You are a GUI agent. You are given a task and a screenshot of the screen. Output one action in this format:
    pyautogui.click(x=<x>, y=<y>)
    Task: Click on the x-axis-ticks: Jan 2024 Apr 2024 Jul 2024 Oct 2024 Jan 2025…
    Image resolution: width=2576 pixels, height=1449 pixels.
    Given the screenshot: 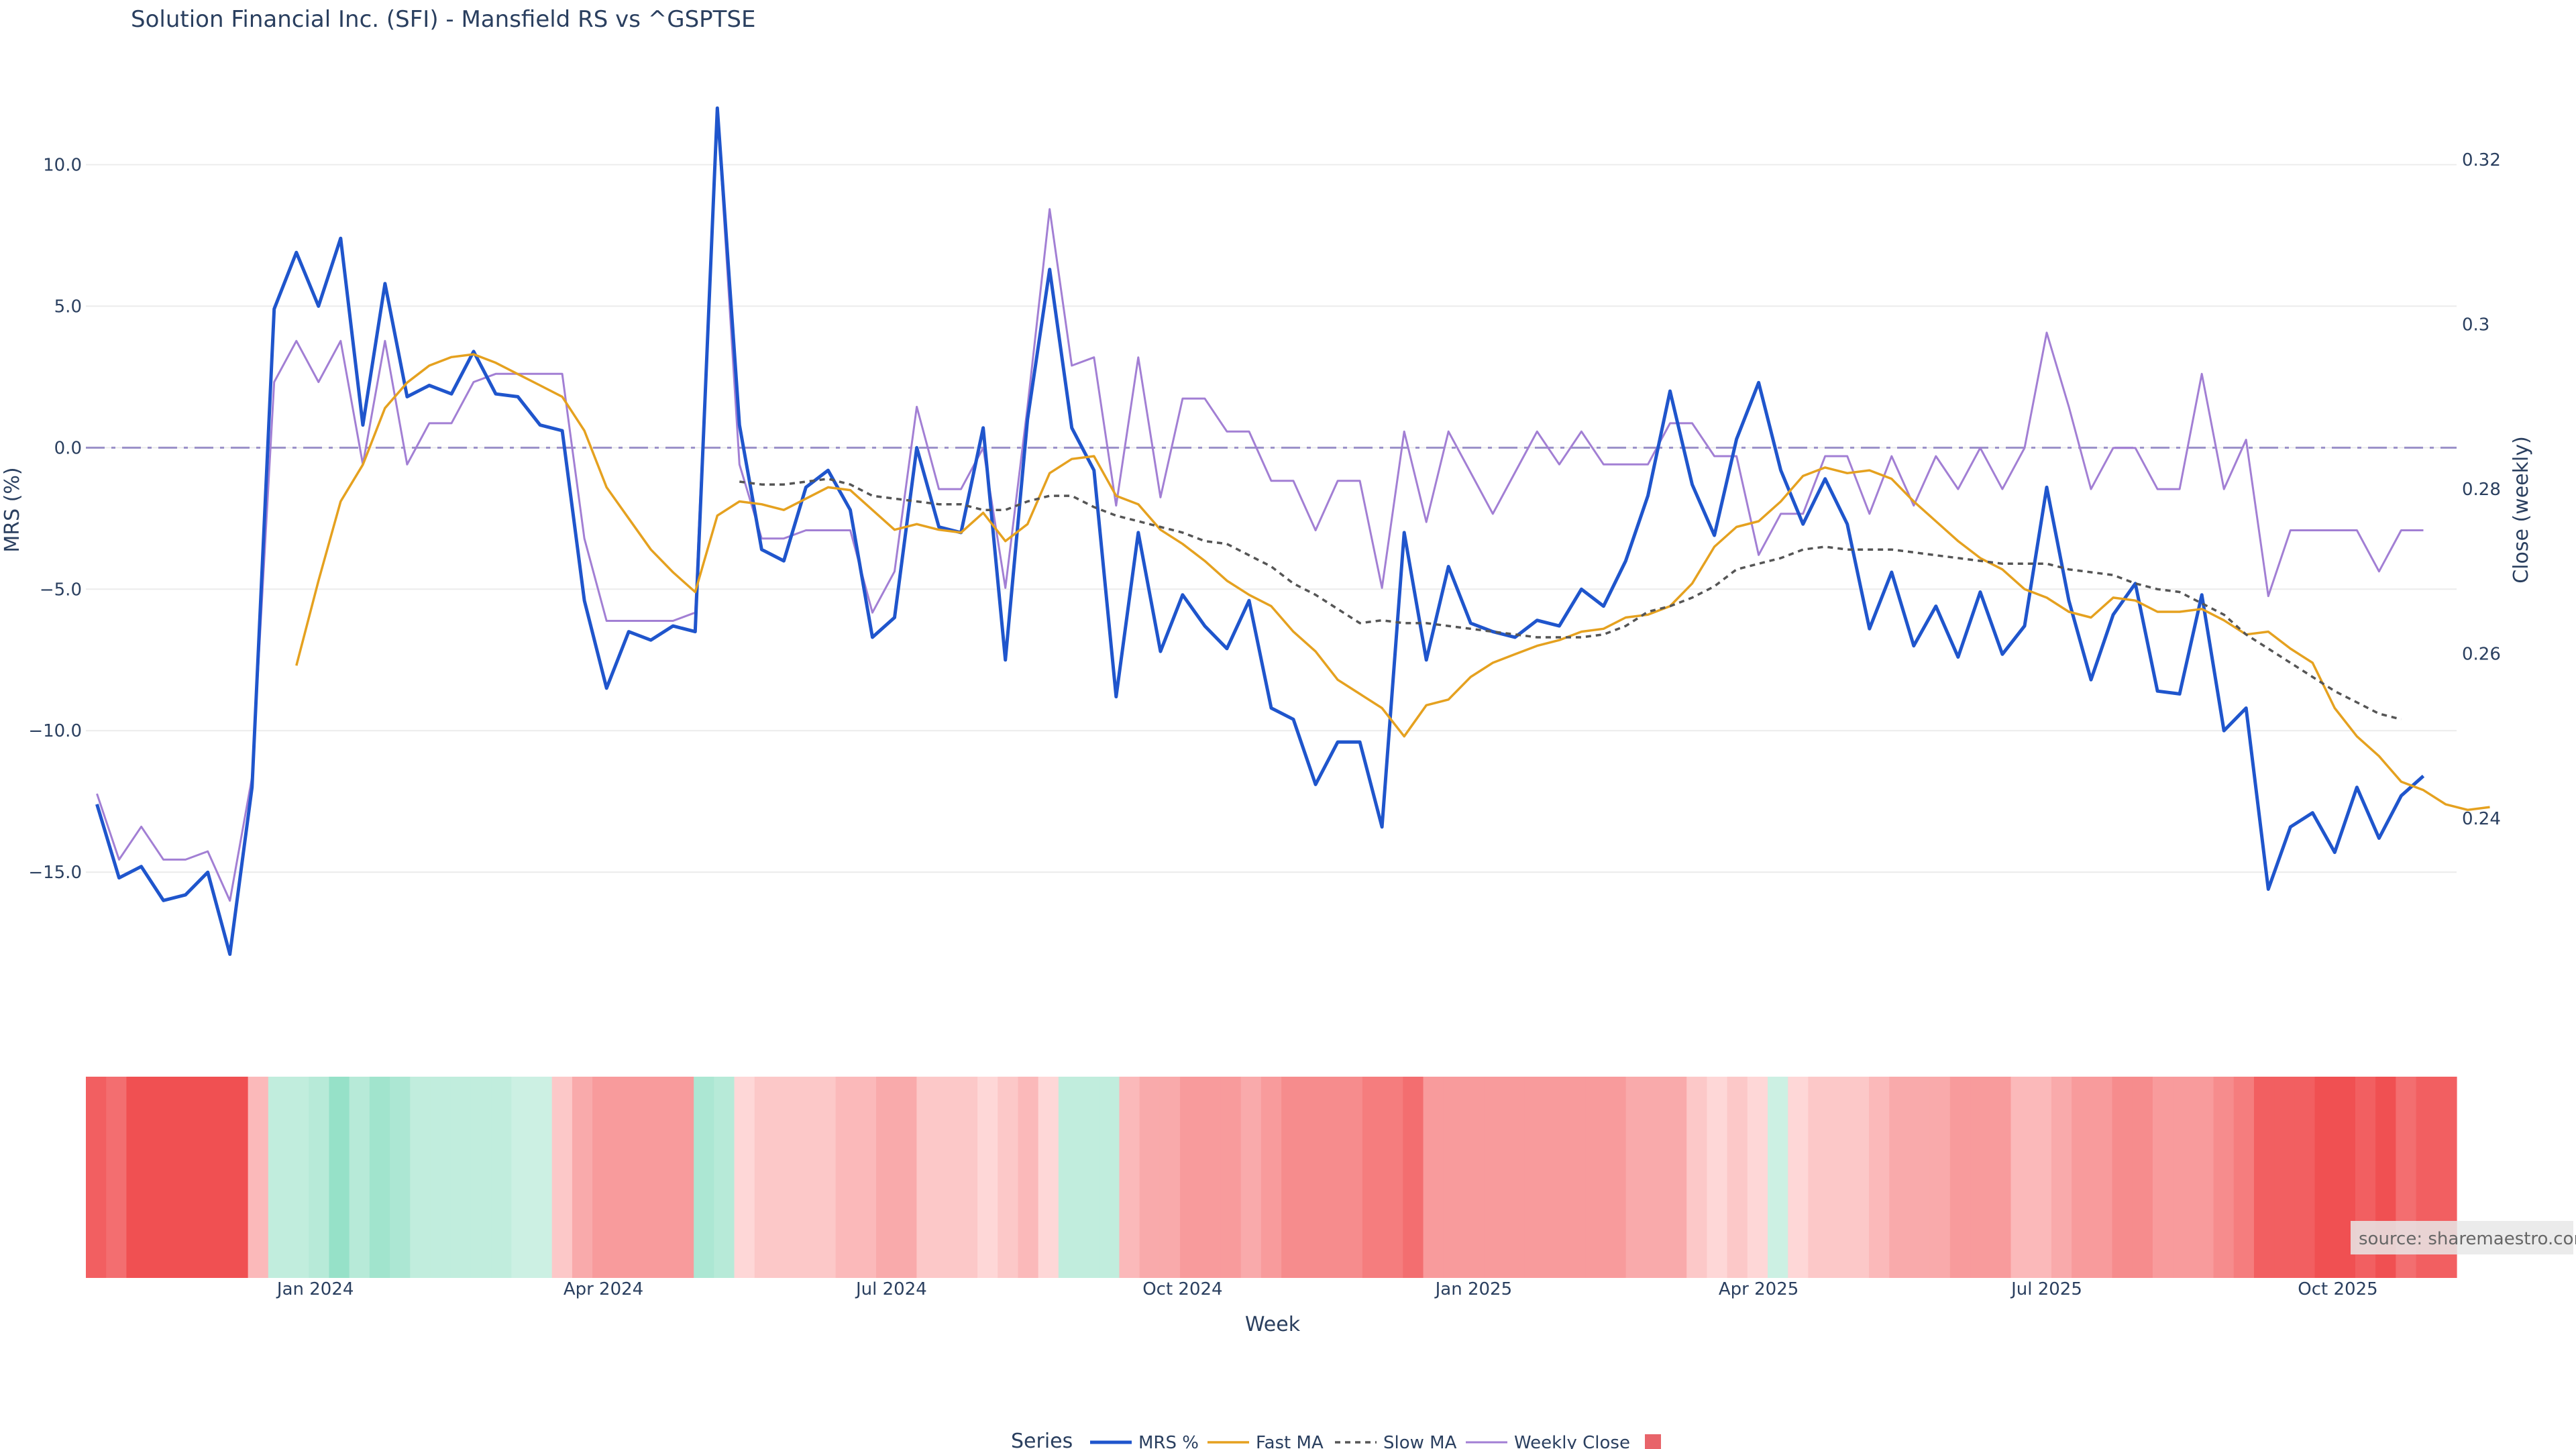 What is the action you would take?
    pyautogui.click(x=1327, y=1289)
    